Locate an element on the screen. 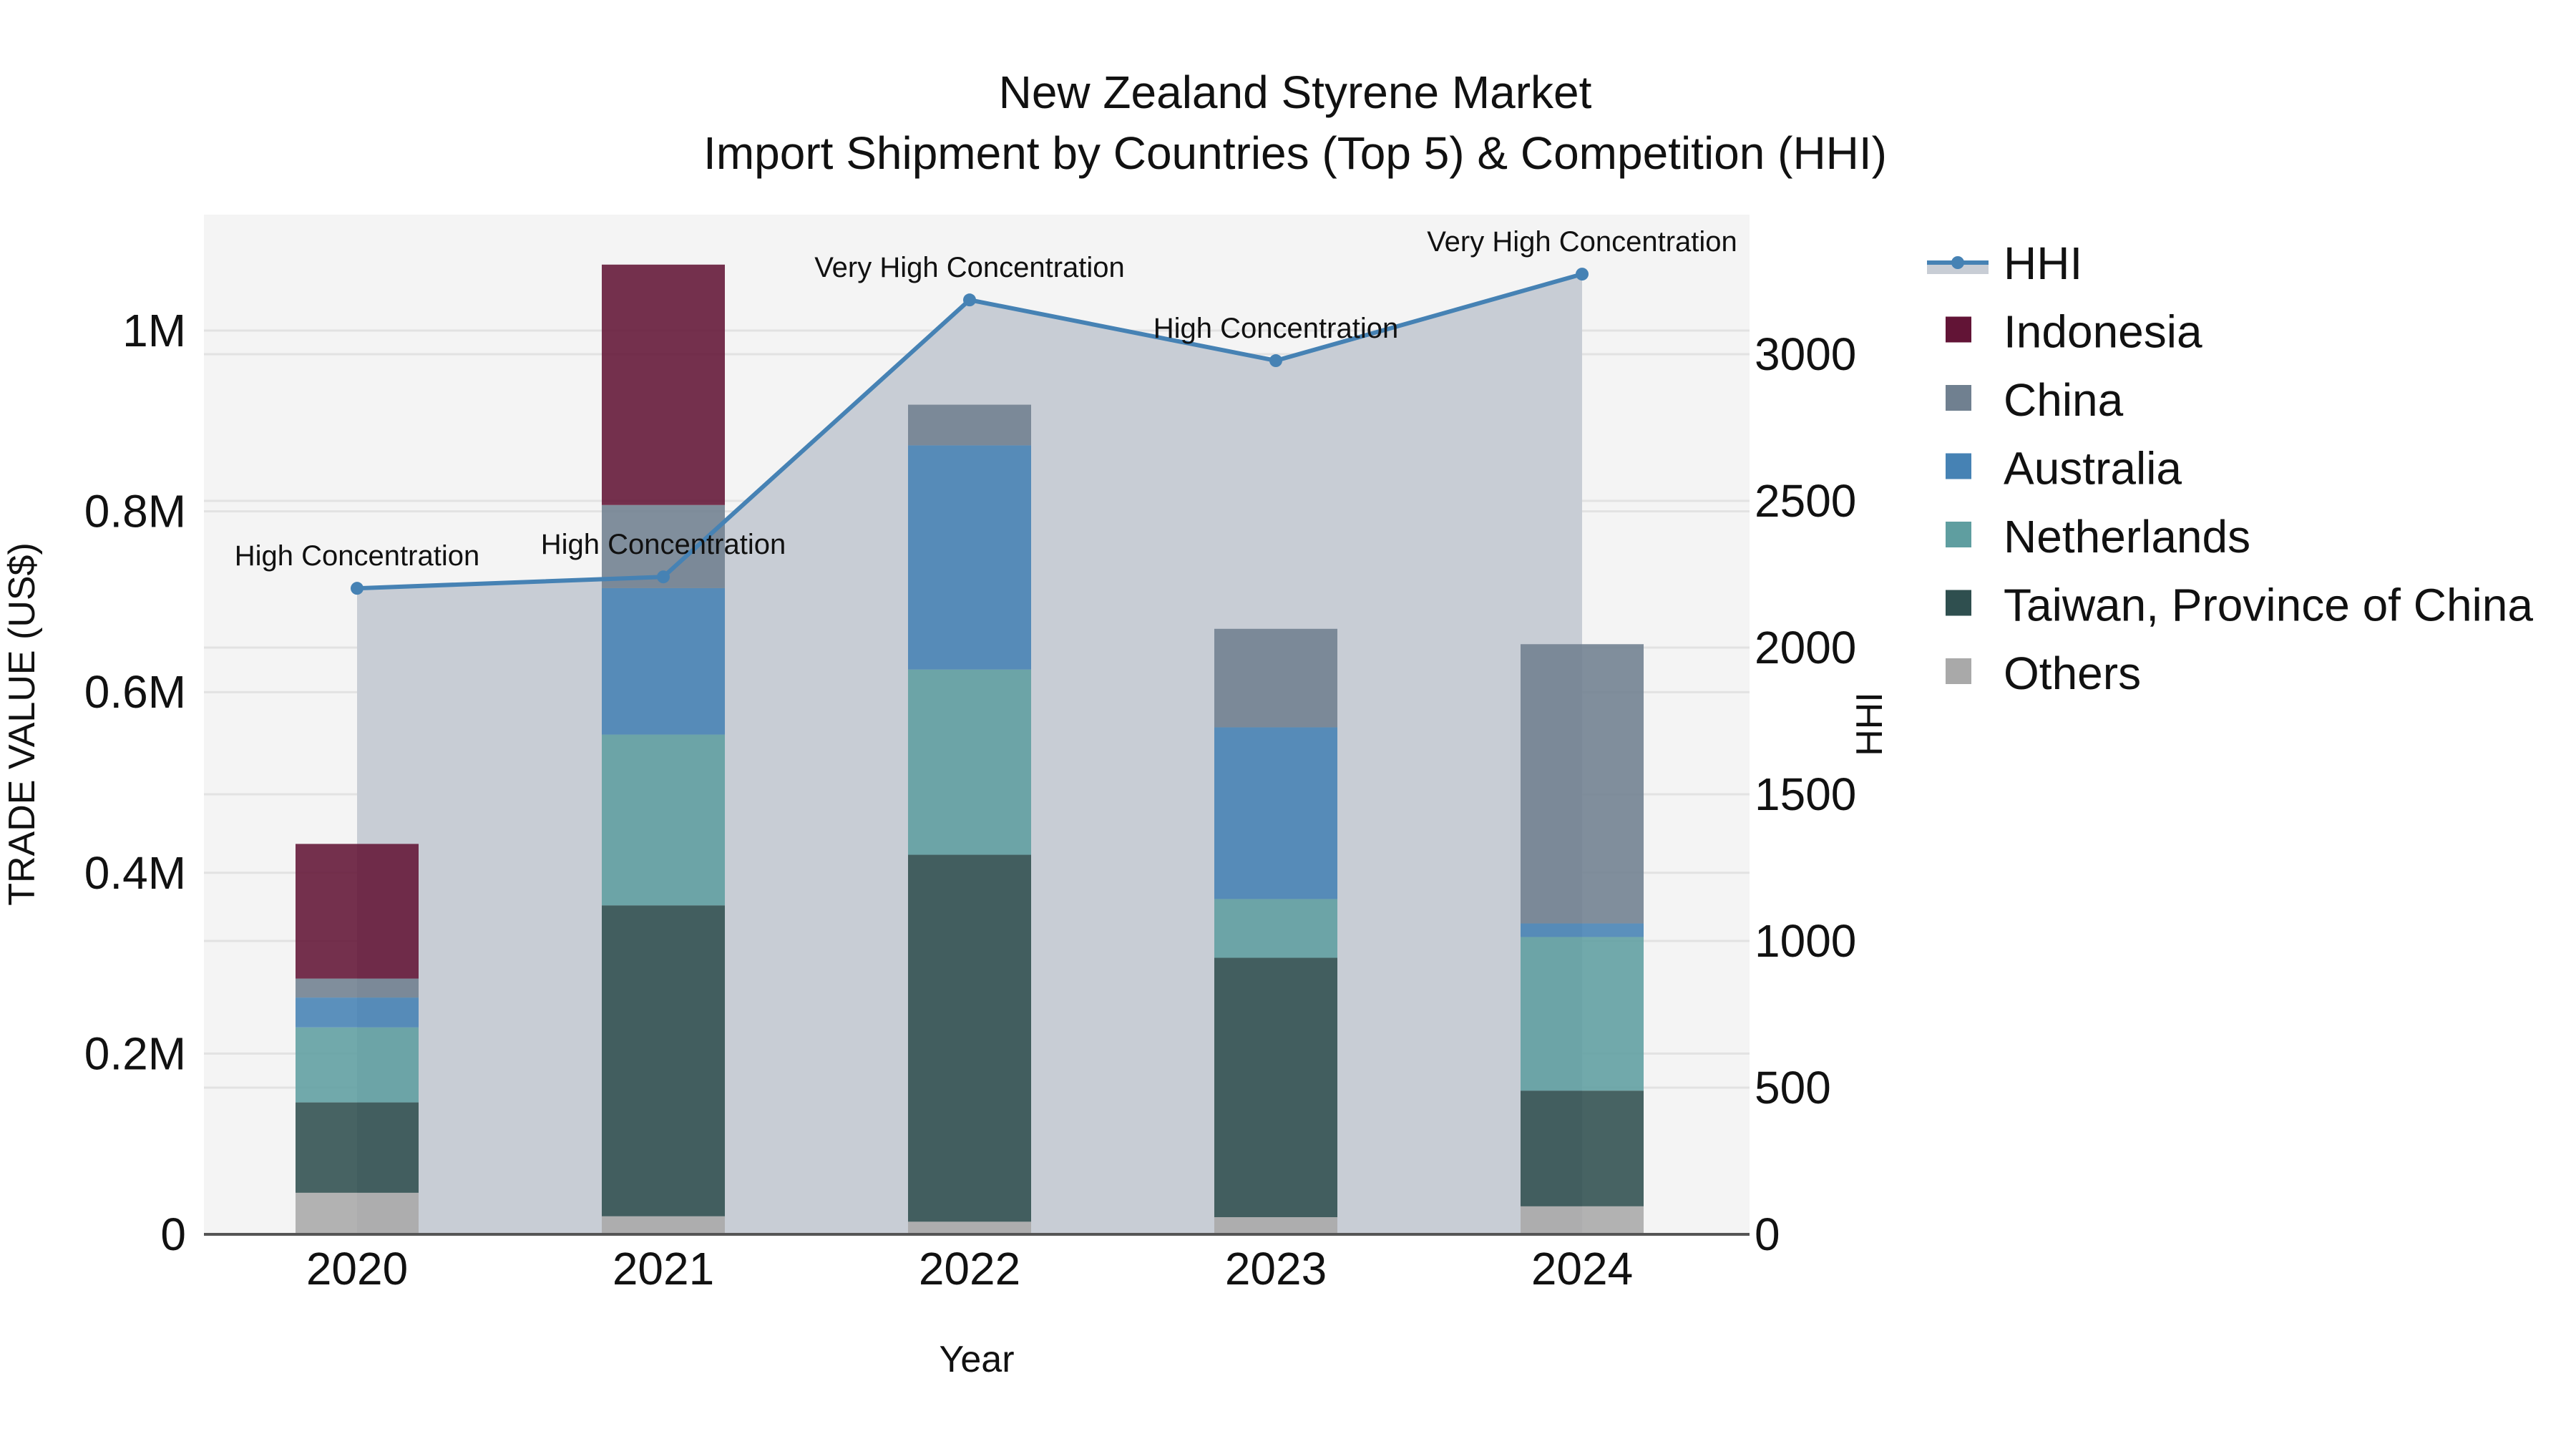 The width and height of the screenshot is (2576, 1449). y-left-tick: 1M is located at coordinates (154, 330).